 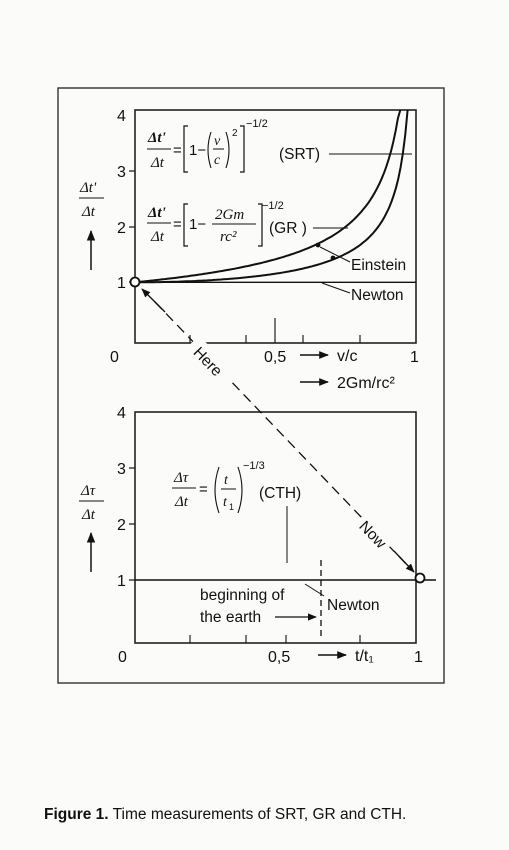 I want to click on top-start-point, so click(x=135, y=282).